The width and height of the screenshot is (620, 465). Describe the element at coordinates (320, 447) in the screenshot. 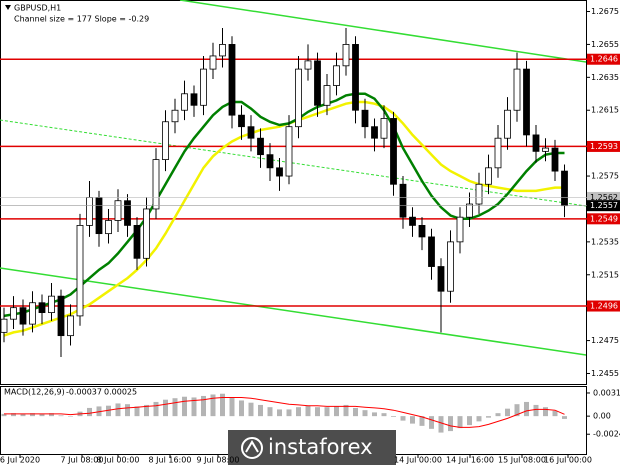

I see `watermark-text: instaforex` at that location.